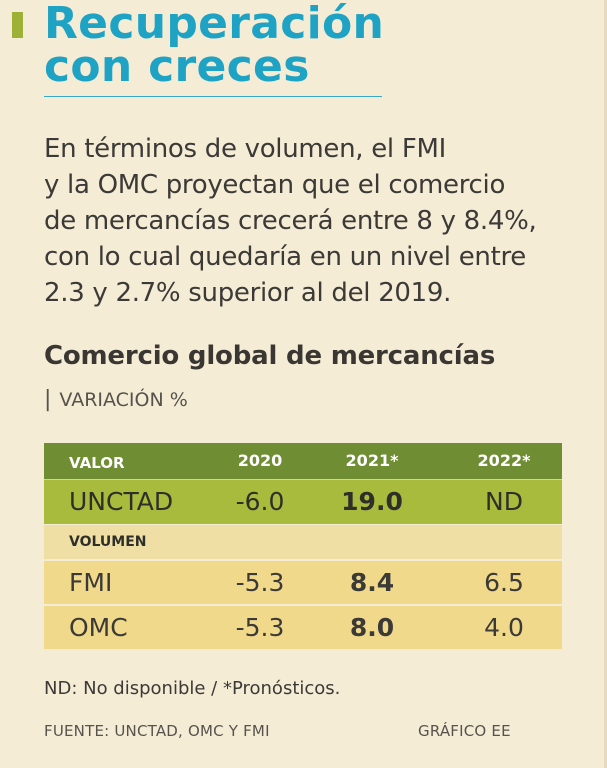 The image size is (607, 768). I want to click on table-row-unctad: UNCTAD -6.0 19.0 ND, so click(303, 501).